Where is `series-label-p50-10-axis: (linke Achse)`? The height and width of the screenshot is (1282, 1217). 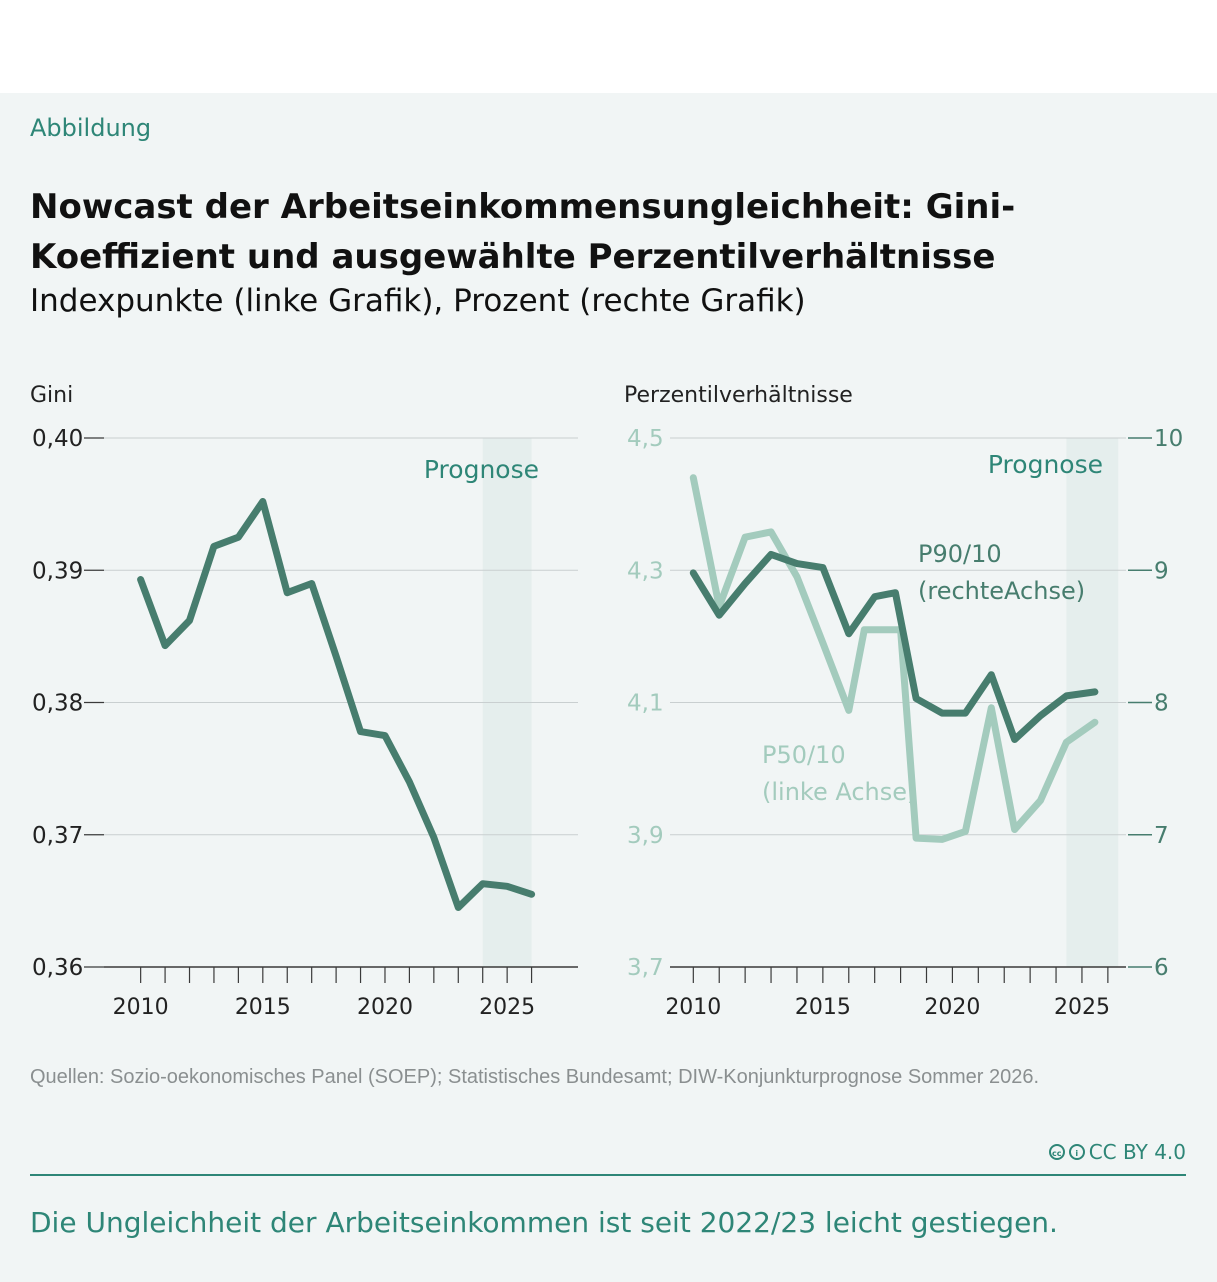
series-label-p50-10-axis: (linke Achse) is located at coordinates (839, 792).